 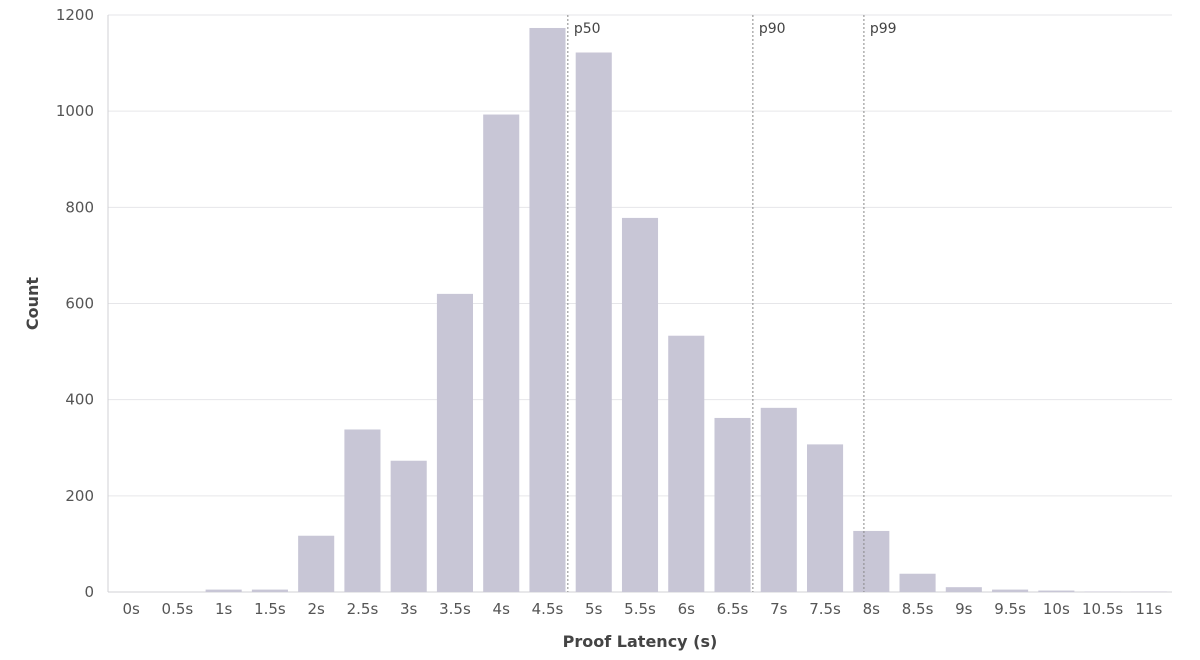 What do you see at coordinates (964, 609) in the screenshot?
I see `x-tick-label: 9s` at bounding box center [964, 609].